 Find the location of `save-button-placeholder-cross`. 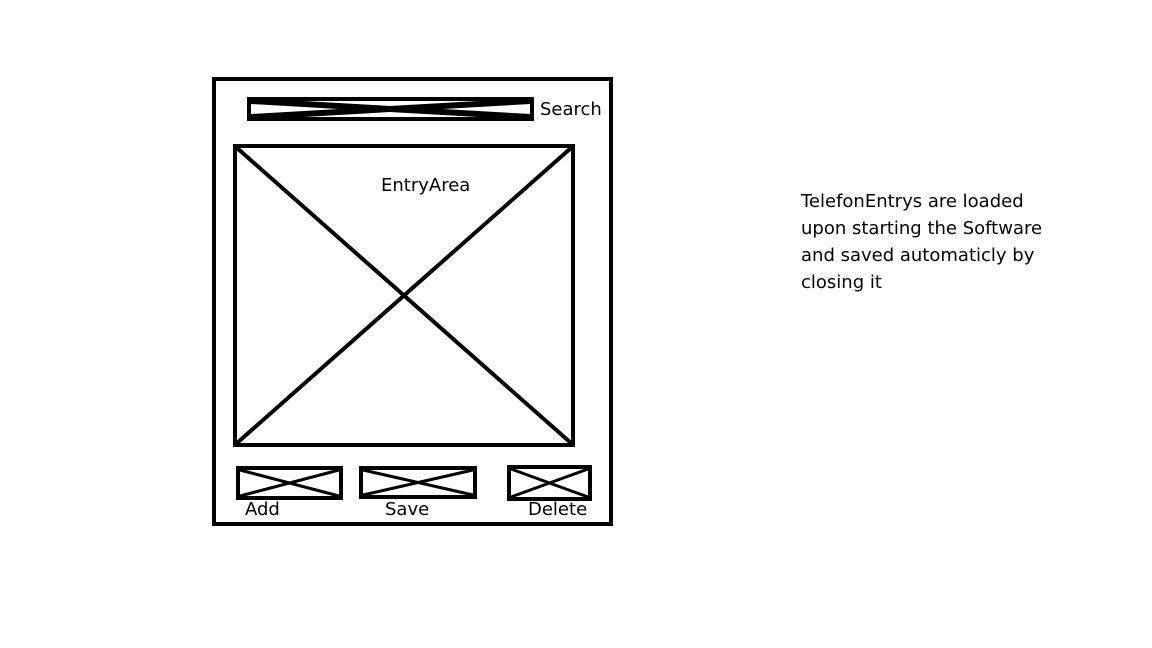

save-button-placeholder-cross is located at coordinates (418, 482).